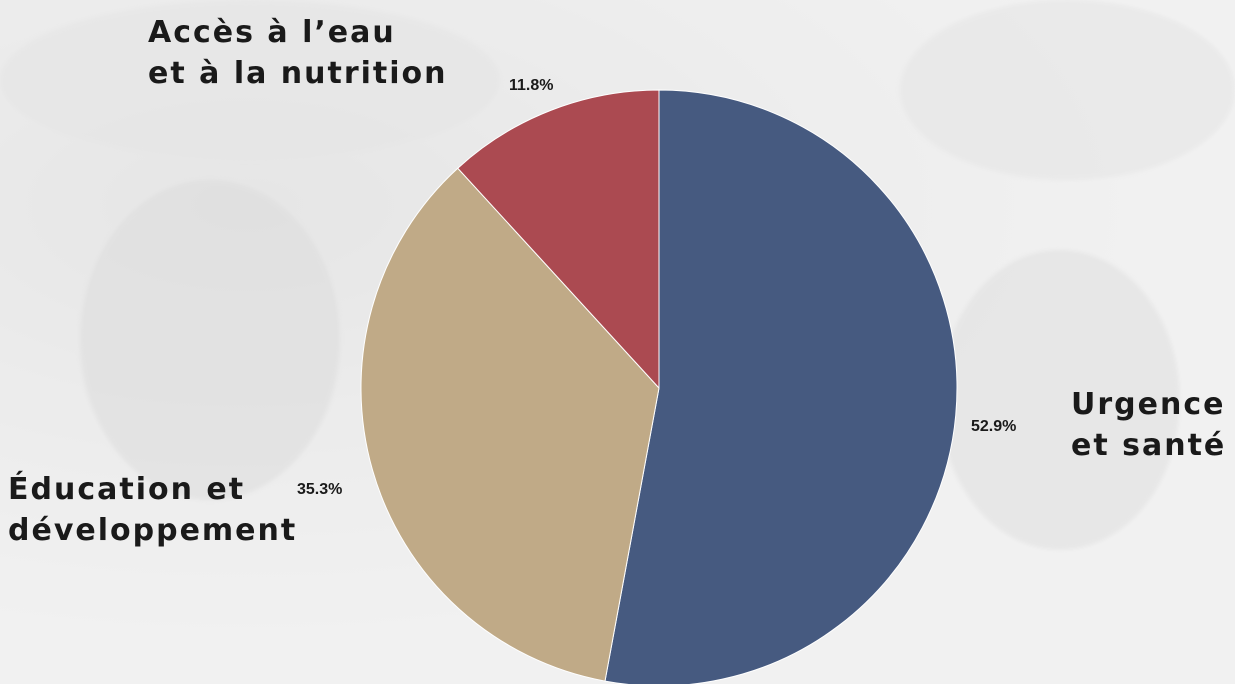 The height and width of the screenshot is (684, 1235). I want to click on category-label-education: Éducation et développement, so click(152, 510).